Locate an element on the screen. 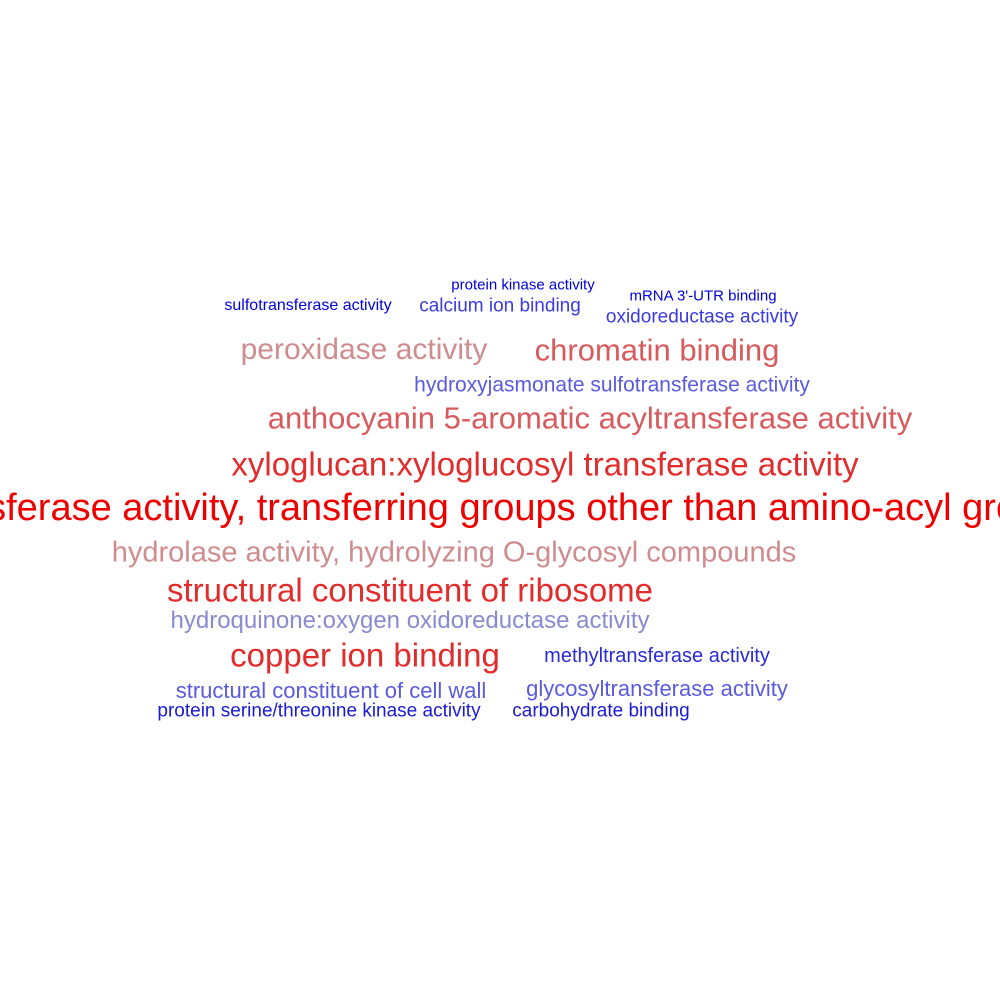 This screenshot has width=1000, height=1000. term-structural-constituent-of-cell-wall: structural constituent of cell wall is located at coordinates (331, 690).